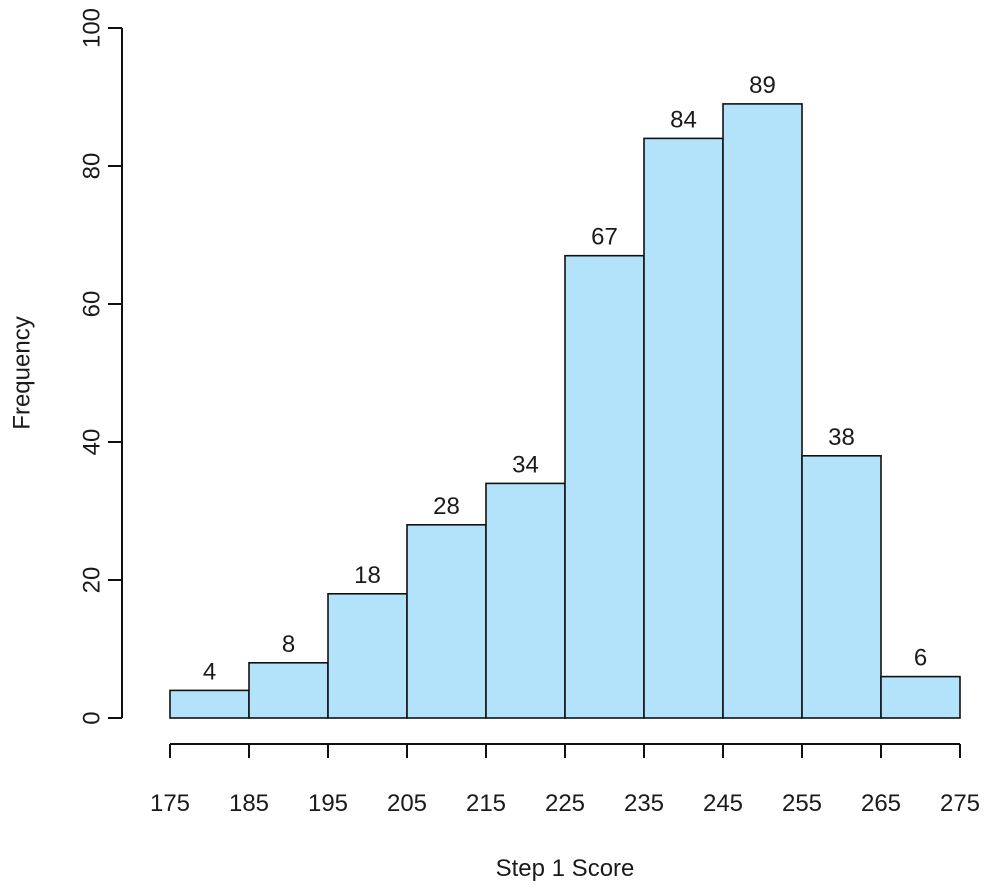 The image size is (986, 890). What do you see at coordinates (446, 506) in the screenshot?
I see `bar-value-label: 28` at bounding box center [446, 506].